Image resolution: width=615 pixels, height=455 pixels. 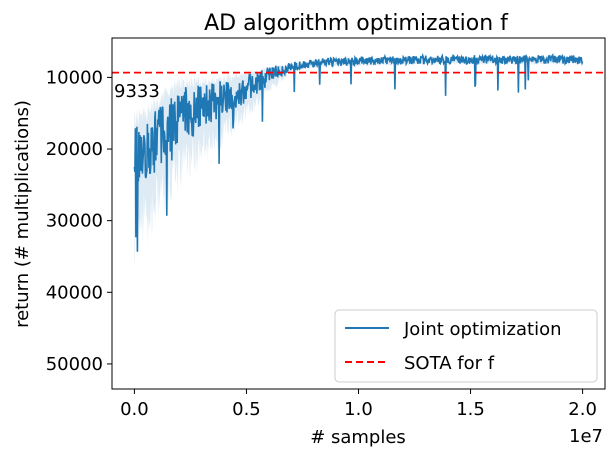 I want to click on y-tick-label: 10000, so click(x=74, y=77).